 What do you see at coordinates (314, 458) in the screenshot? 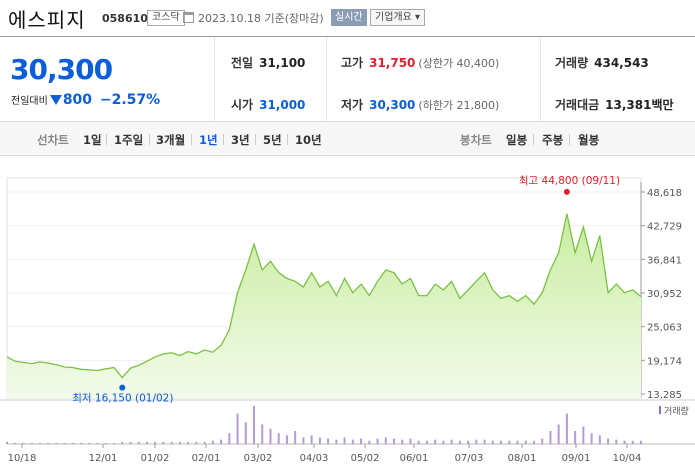
I see `x-tick-label: 04/03` at bounding box center [314, 458].